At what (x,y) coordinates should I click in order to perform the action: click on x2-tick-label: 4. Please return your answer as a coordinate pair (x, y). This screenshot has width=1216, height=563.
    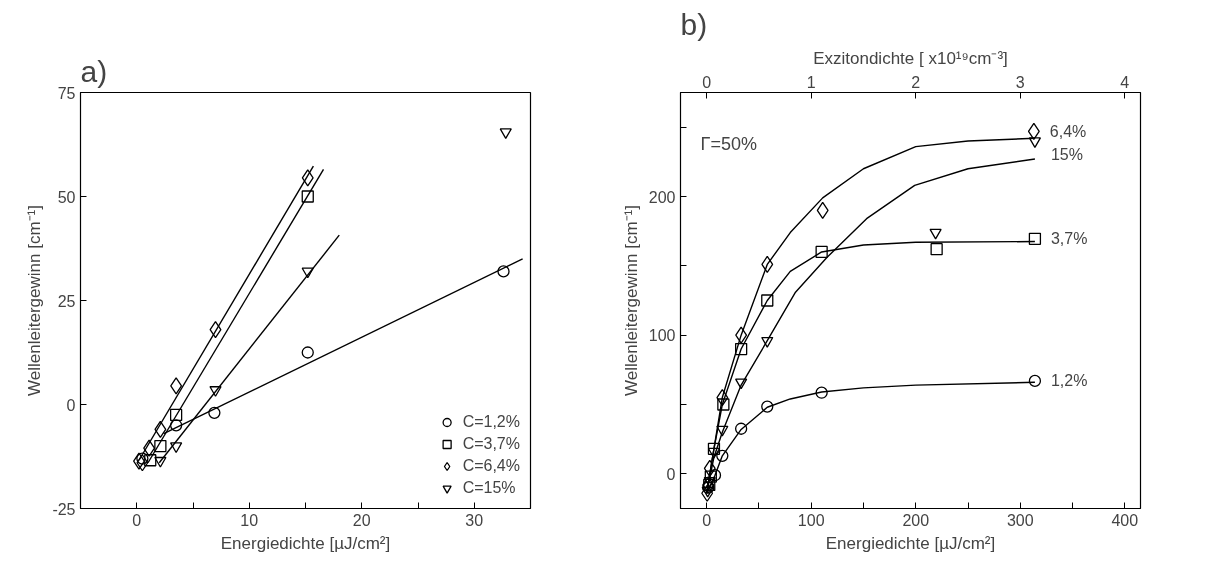
    Looking at the image, I should click on (1125, 82).